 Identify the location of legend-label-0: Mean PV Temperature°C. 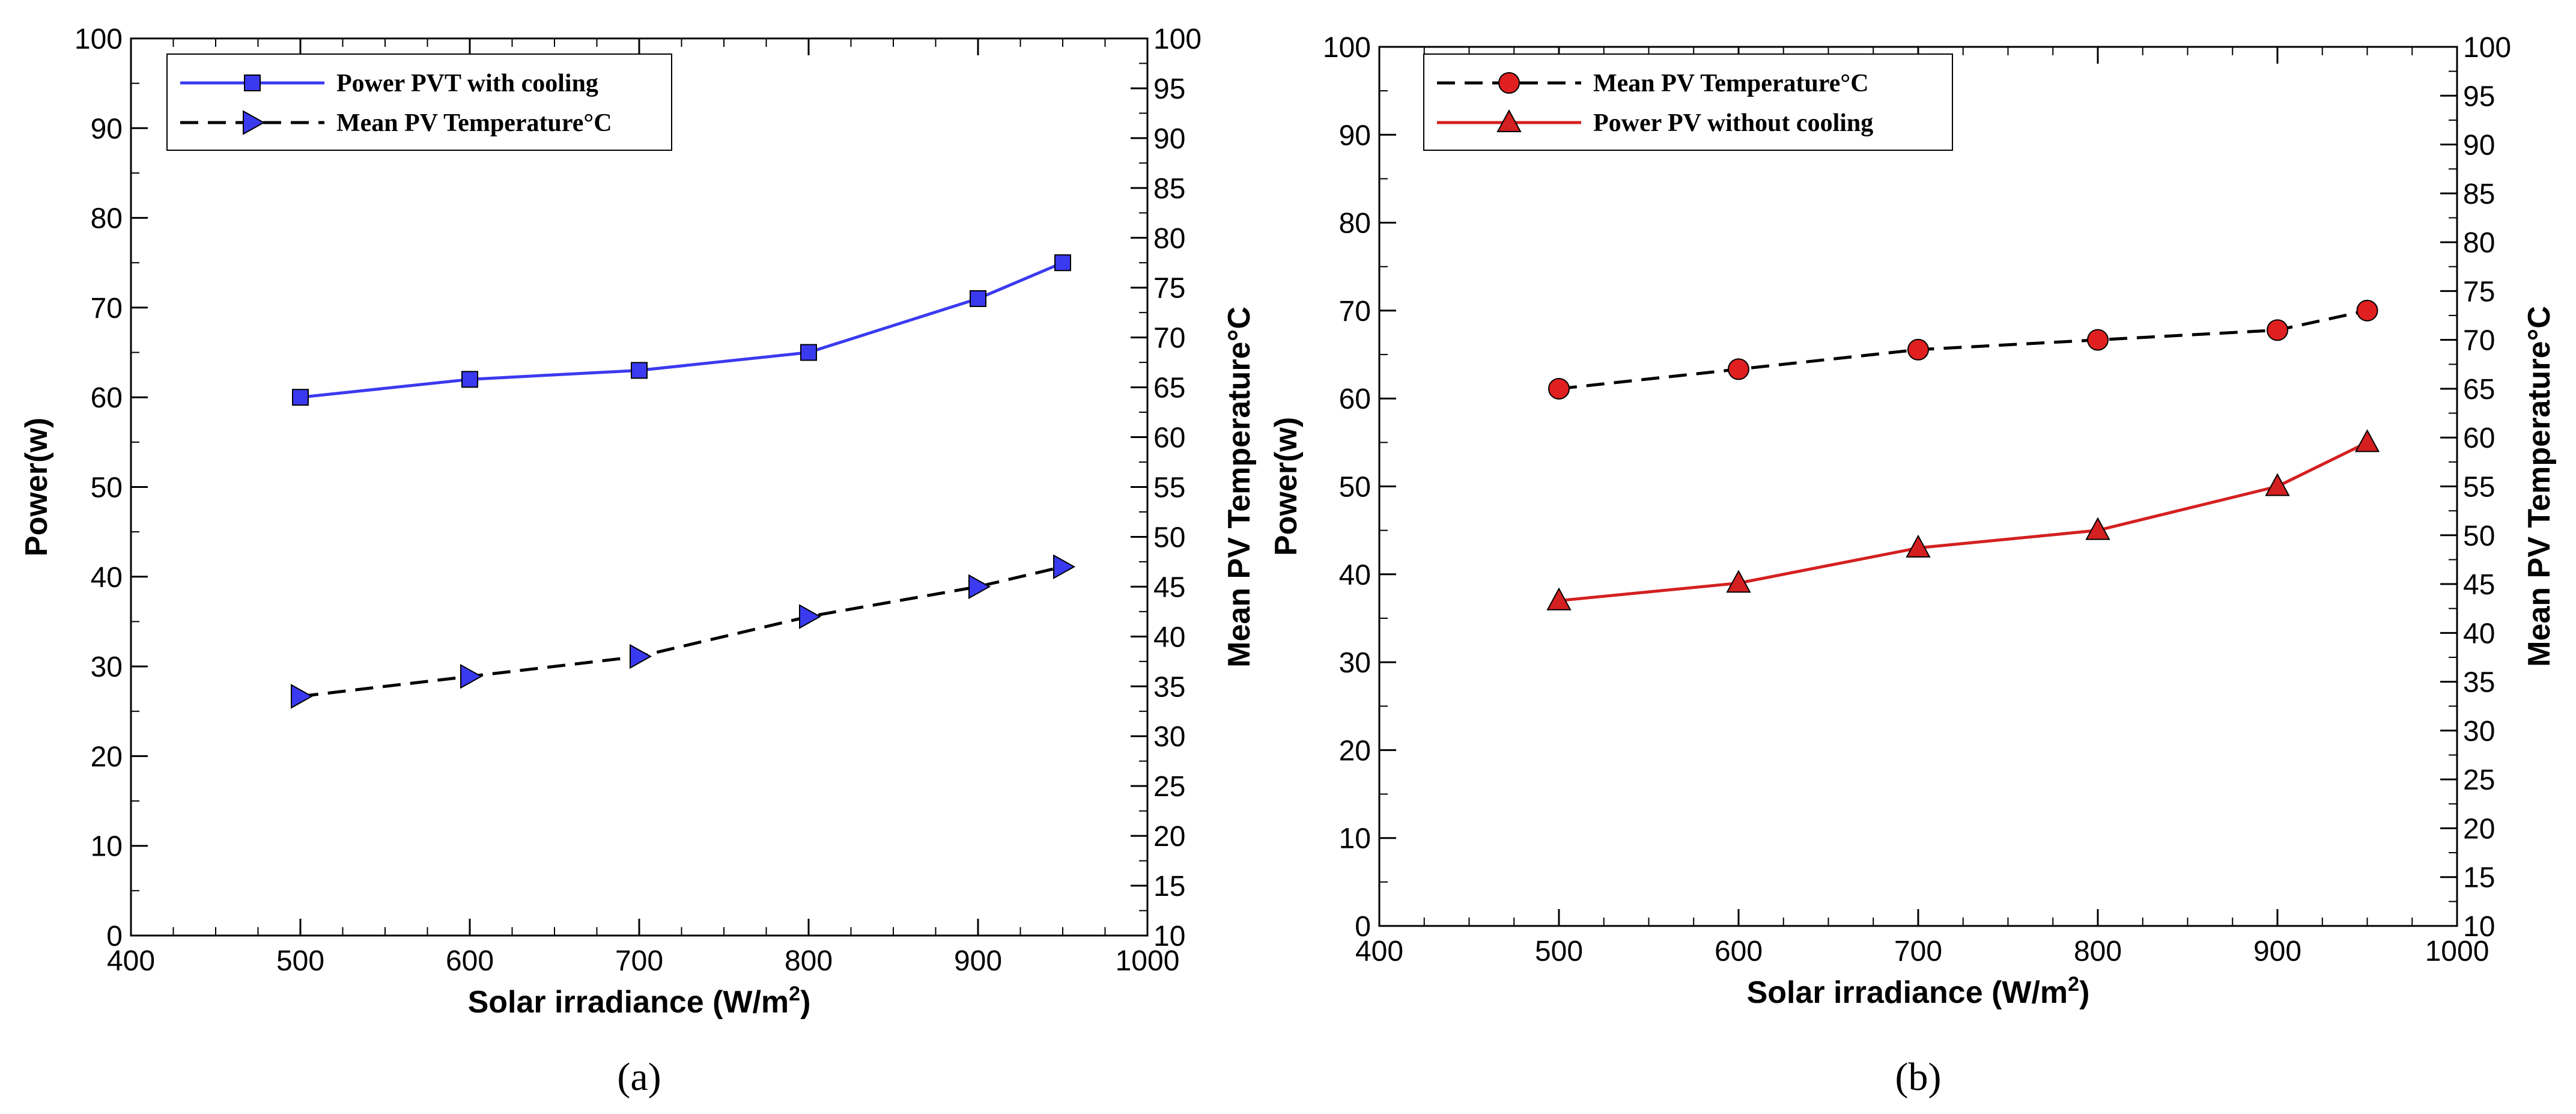
(1731, 83).